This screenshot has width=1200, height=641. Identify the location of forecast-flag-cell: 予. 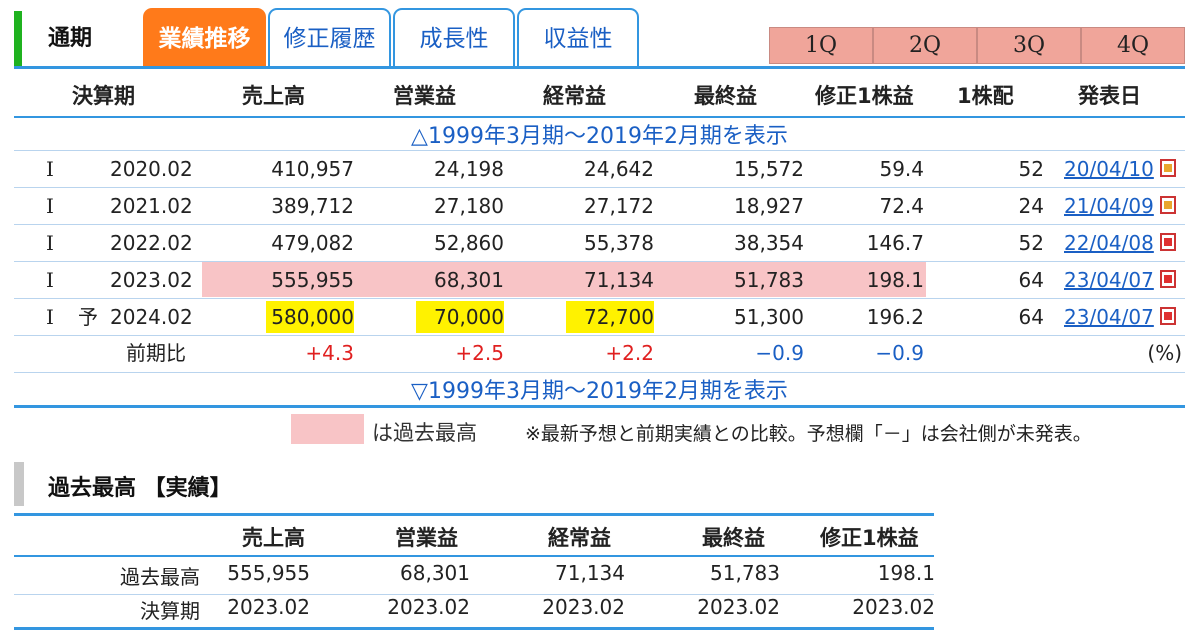
(88, 317).